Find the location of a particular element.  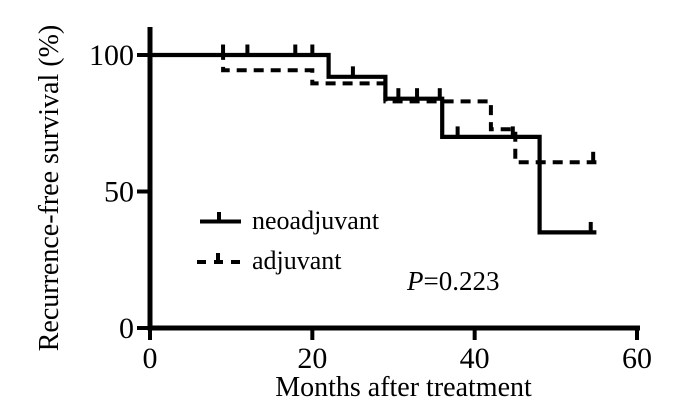

legend-label-adjuvant: adjuvant is located at coordinates (297, 260).